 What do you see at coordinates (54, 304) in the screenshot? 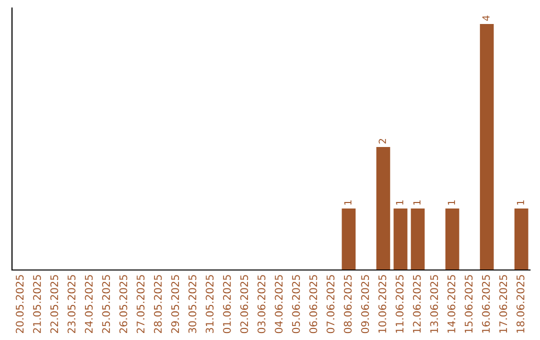
I see `x-tick-label: 22.05.2025` at bounding box center [54, 304].